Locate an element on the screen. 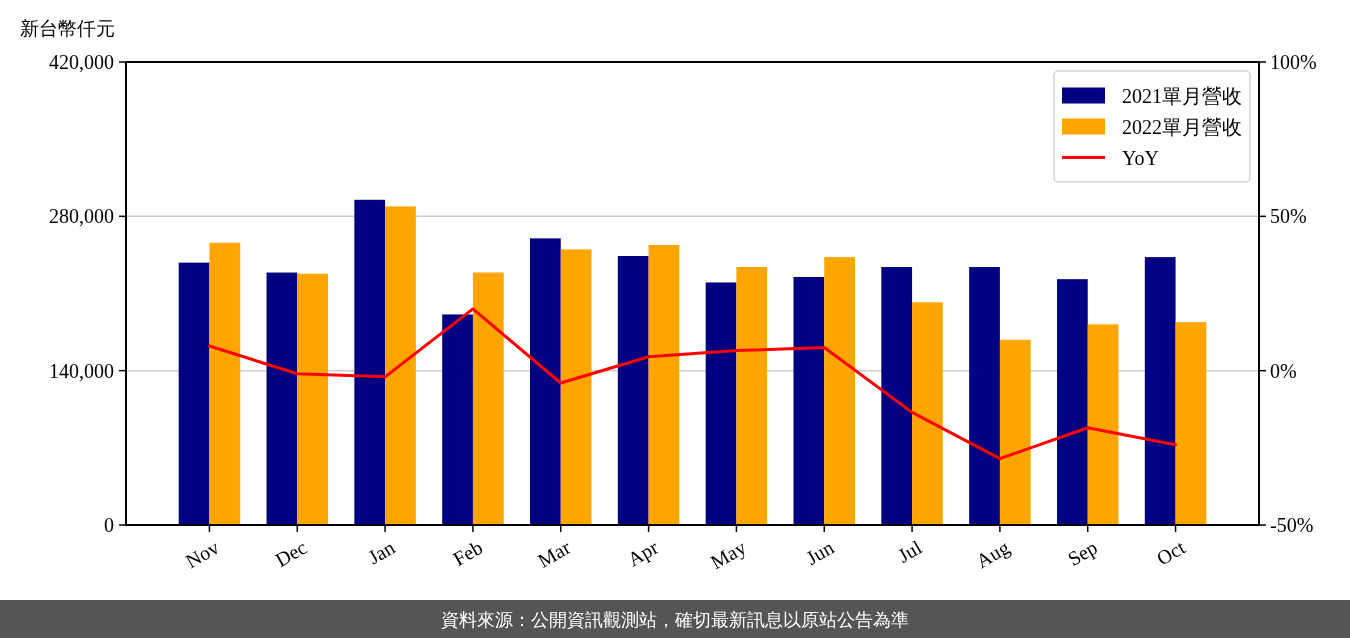  y2-tick-label: 50% is located at coordinates (1288, 216).